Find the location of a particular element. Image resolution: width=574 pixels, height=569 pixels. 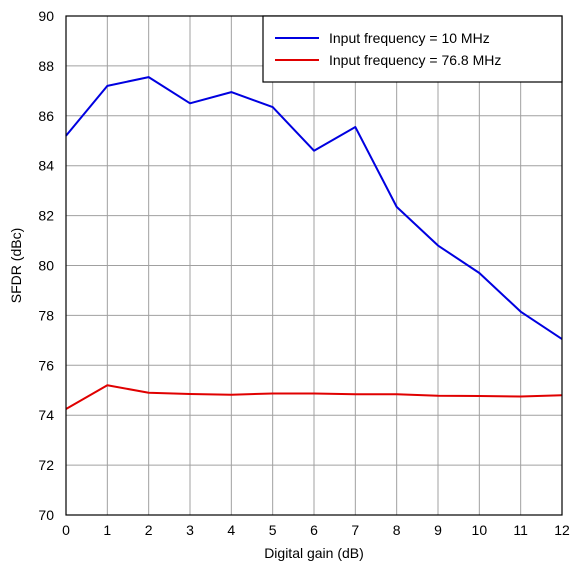

x-axis-label: Digital gain (dB) is located at coordinates (314, 553).